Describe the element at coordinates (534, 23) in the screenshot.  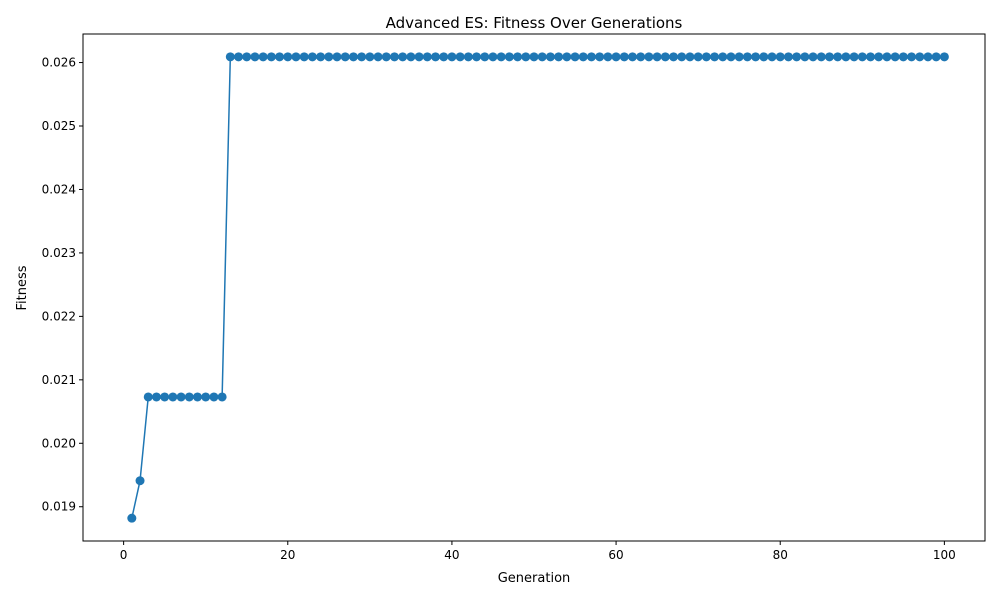
I see `chart-title: Advanced ES: Fitness Over Generations` at that location.